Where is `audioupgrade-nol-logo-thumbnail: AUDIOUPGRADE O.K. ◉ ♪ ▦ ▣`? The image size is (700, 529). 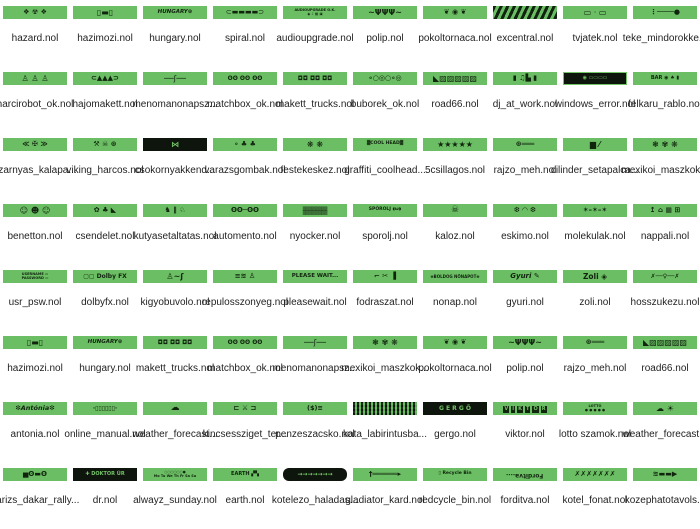 audioupgrade-nol-logo-thumbnail: AUDIOUPGRADE O.K. ◉ ♪ ▦ ▣ is located at coordinates (315, 12).